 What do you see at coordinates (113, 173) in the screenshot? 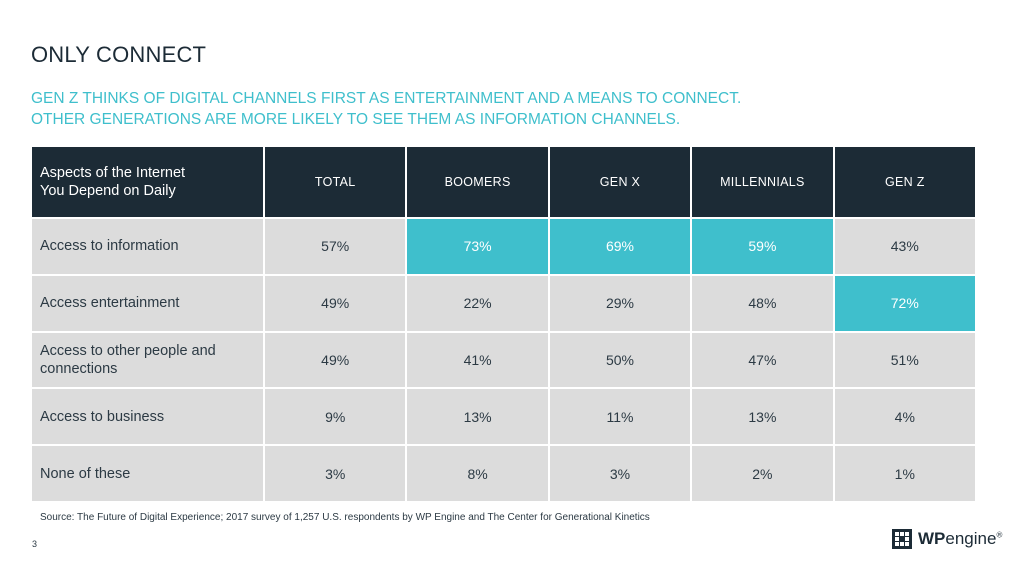
I see `header-label-line-1: Aspects of the Internet` at bounding box center [113, 173].